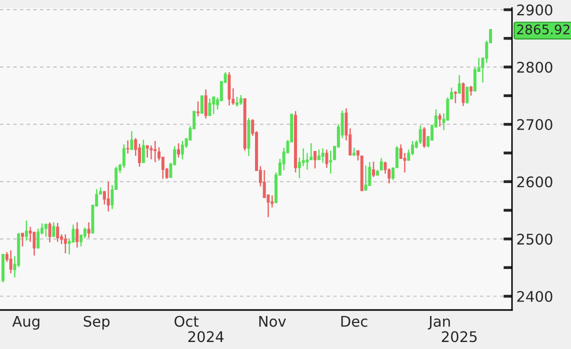 The height and width of the screenshot is (349, 571). What do you see at coordinates (534, 67) in the screenshot?
I see `y-tick-label: 2800` at bounding box center [534, 67].